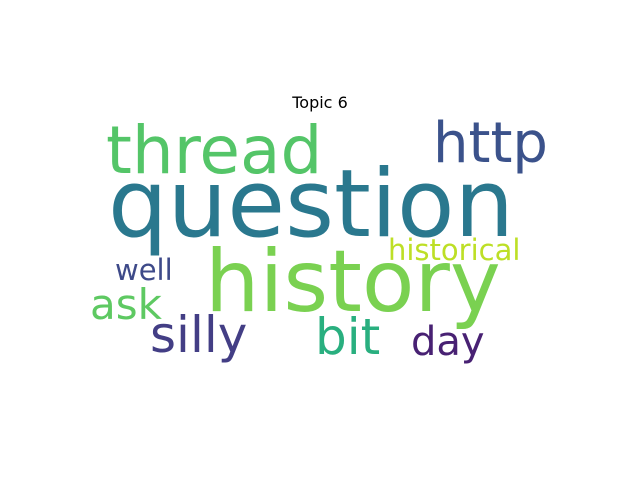  What do you see at coordinates (311, 204) in the screenshot?
I see `word-question: question` at bounding box center [311, 204].